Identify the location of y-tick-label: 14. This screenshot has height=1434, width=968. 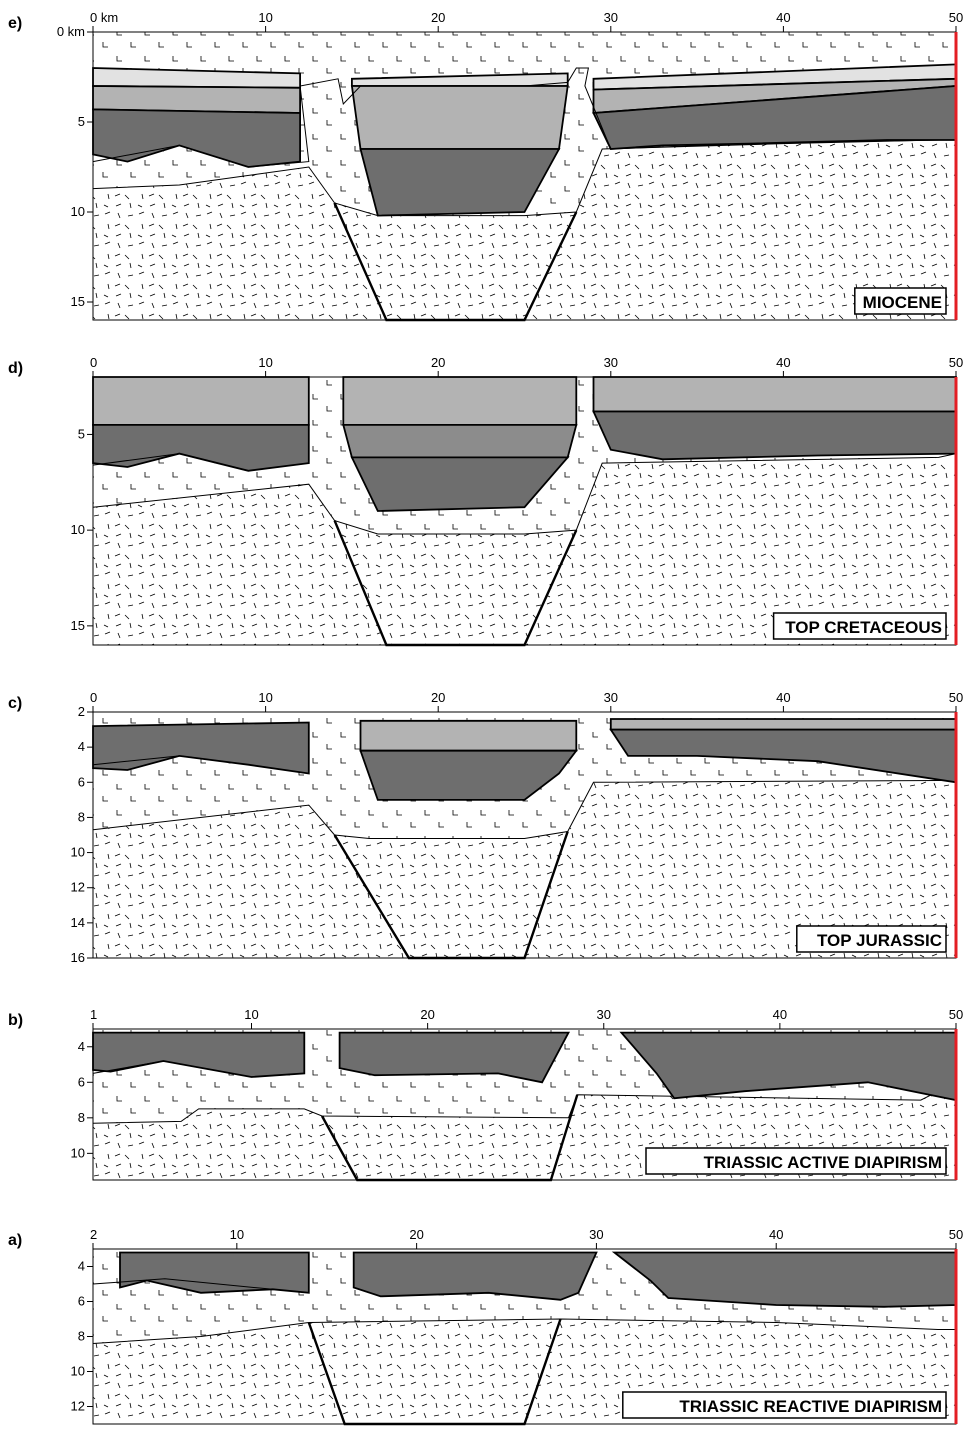
(78, 922).